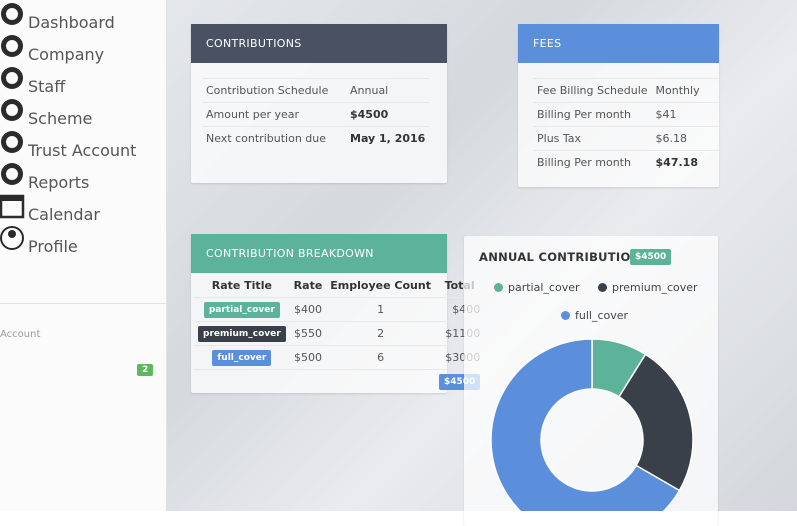  Describe the element at coordinates (388, 90) in the screenshot. I see `value-cell: Annual` at that location.